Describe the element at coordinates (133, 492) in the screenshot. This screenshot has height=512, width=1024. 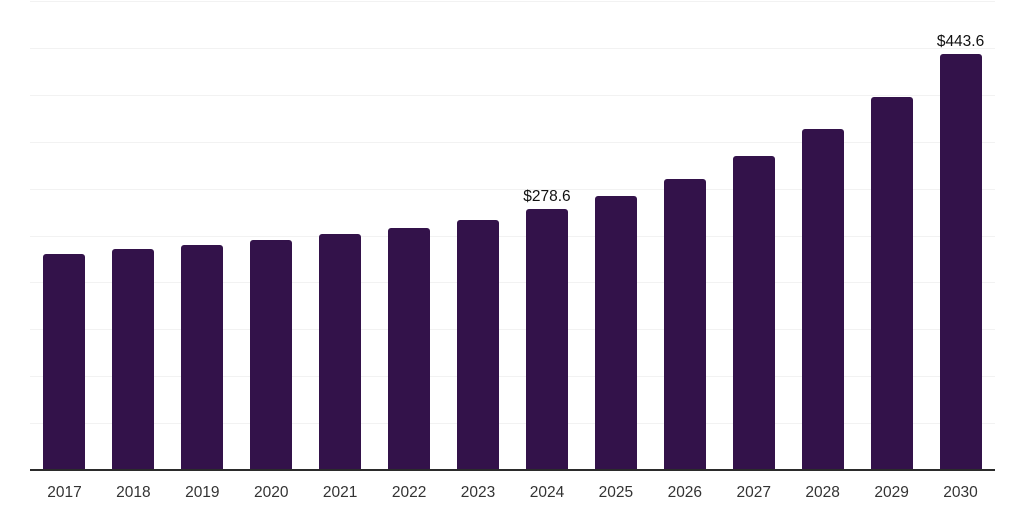
I see `x-tick-label-2018: 2018` at that location.